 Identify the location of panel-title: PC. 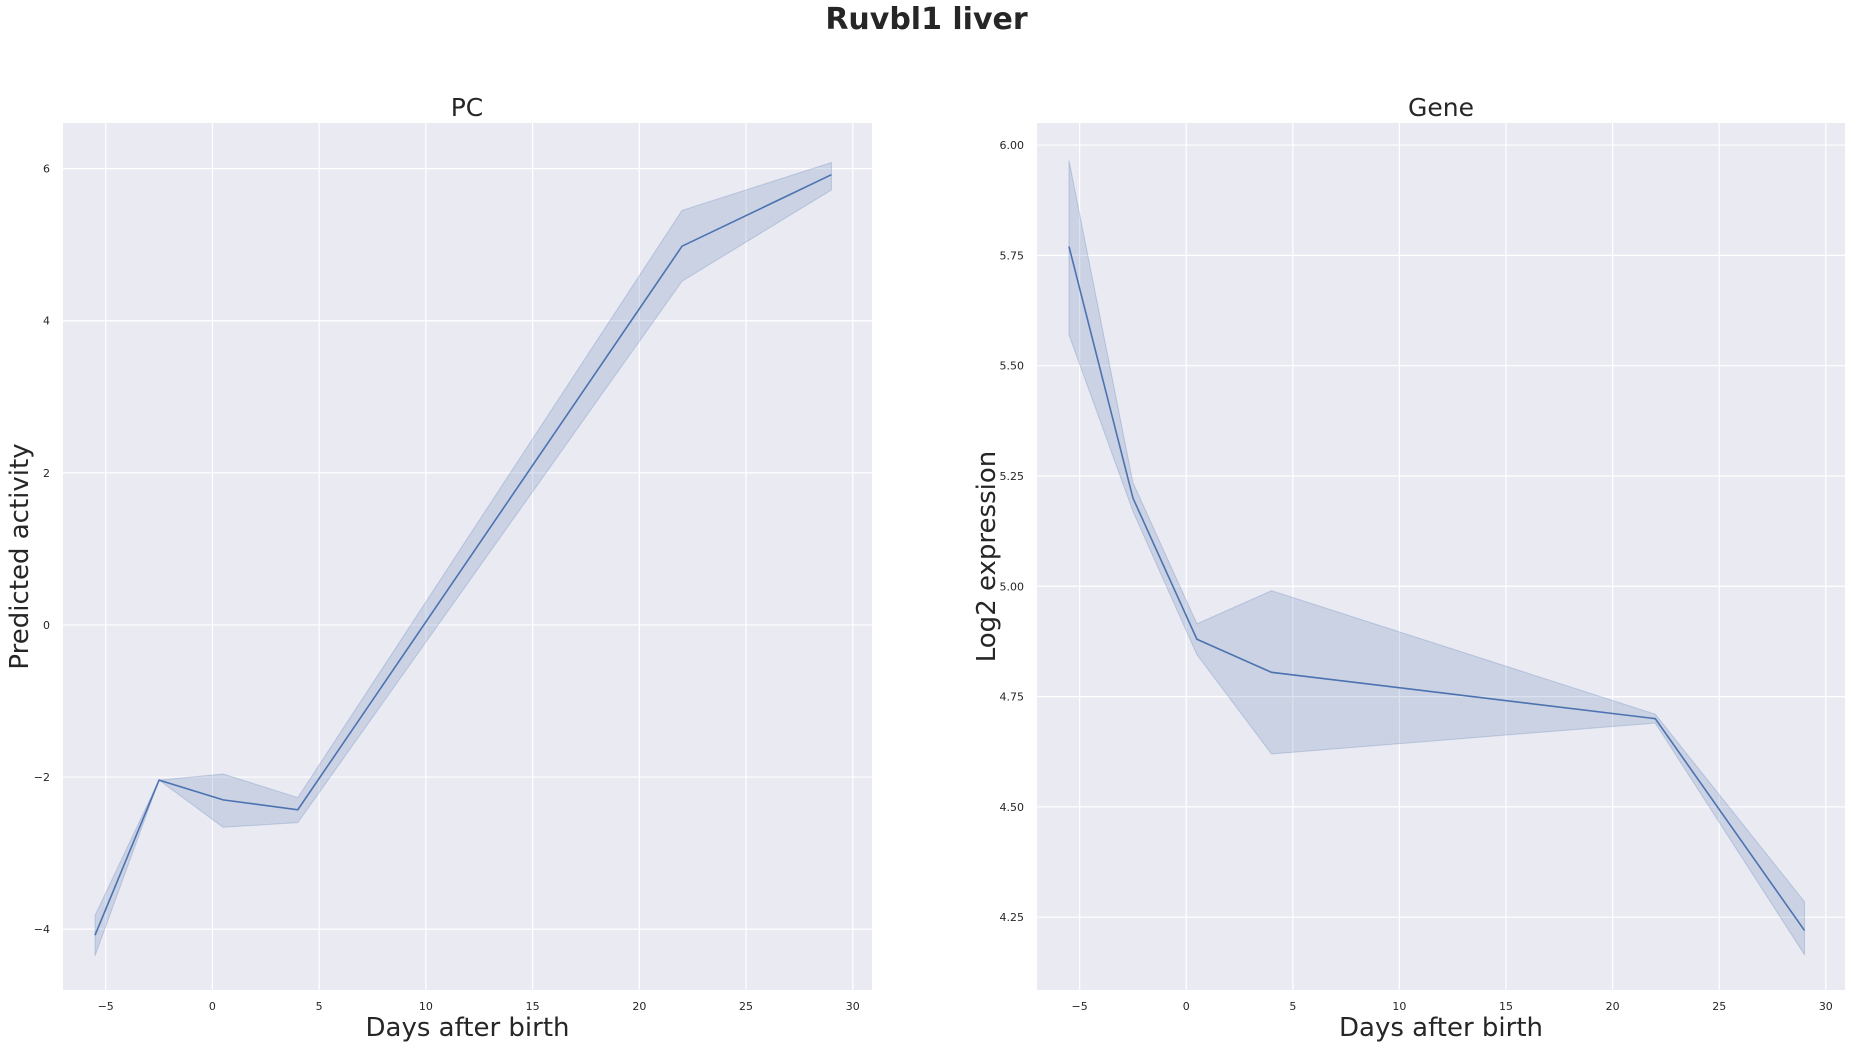
(467, 107).